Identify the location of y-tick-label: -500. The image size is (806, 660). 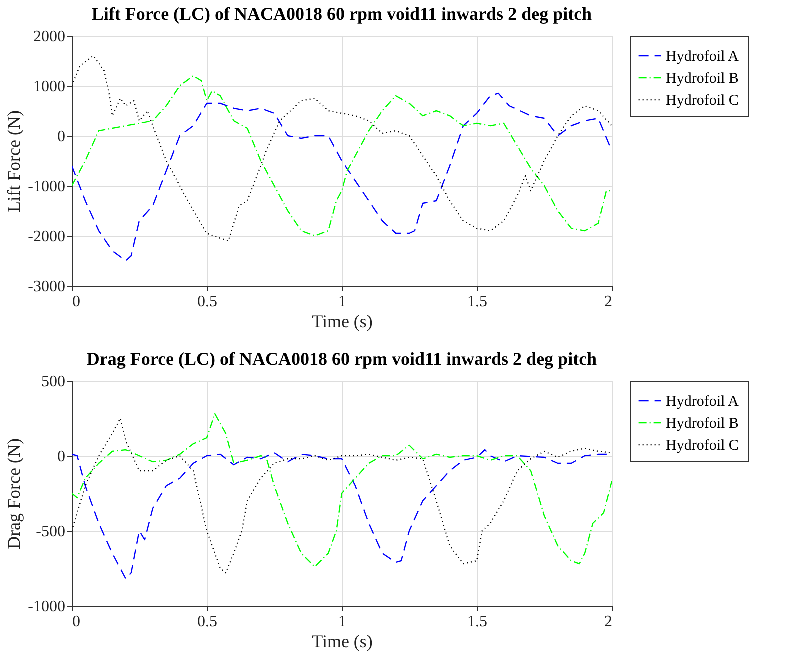
(51, 532).